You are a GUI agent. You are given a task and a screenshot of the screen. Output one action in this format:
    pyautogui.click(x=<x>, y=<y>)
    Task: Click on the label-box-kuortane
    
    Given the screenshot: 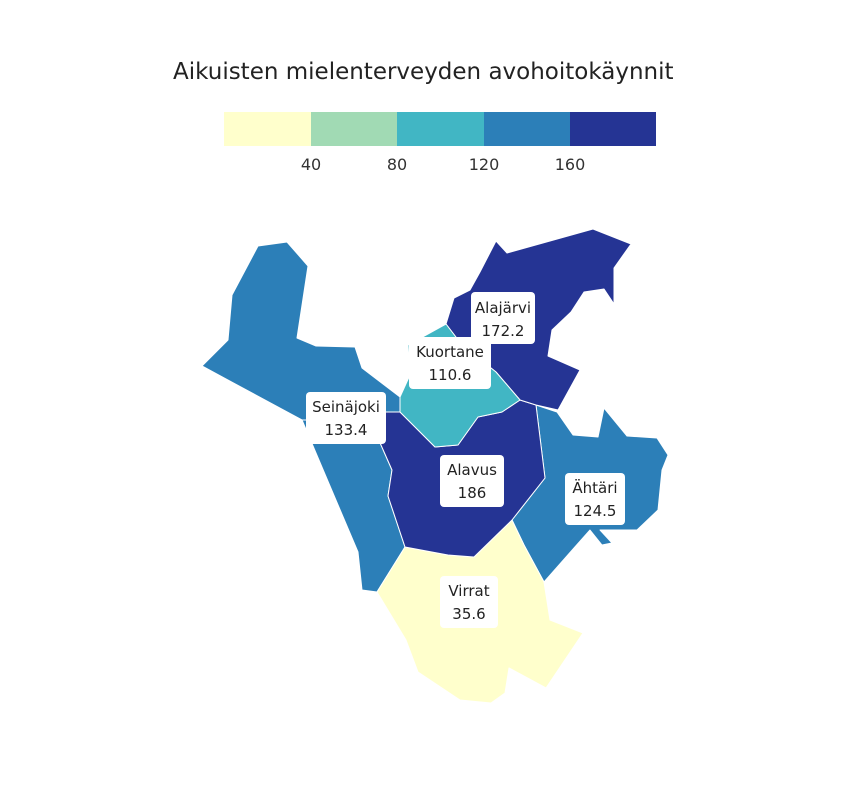 What is the action you would take?
    pyautogui.click(x=450, y=363)
    